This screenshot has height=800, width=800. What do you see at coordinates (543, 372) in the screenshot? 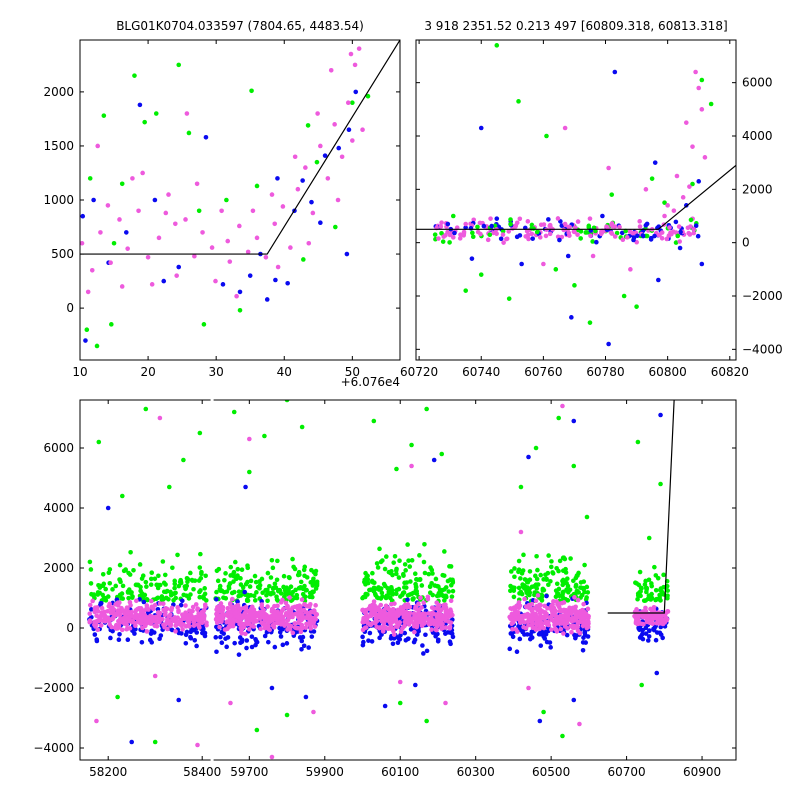
I see `x-tick-label: 60760` at bounding box center [543, 372].